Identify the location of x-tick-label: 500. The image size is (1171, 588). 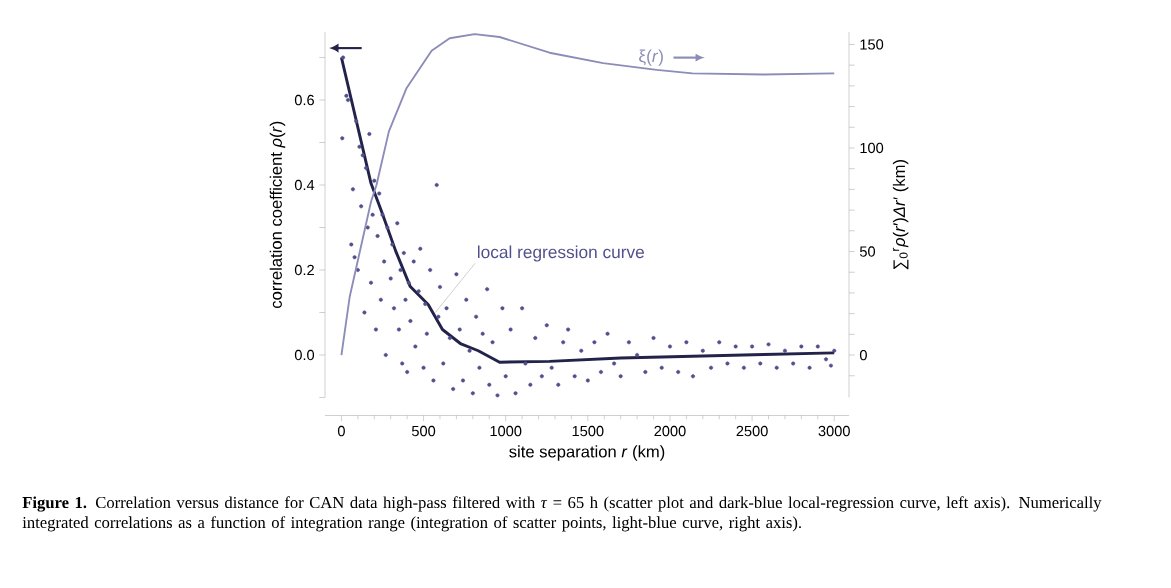
(423, 431).